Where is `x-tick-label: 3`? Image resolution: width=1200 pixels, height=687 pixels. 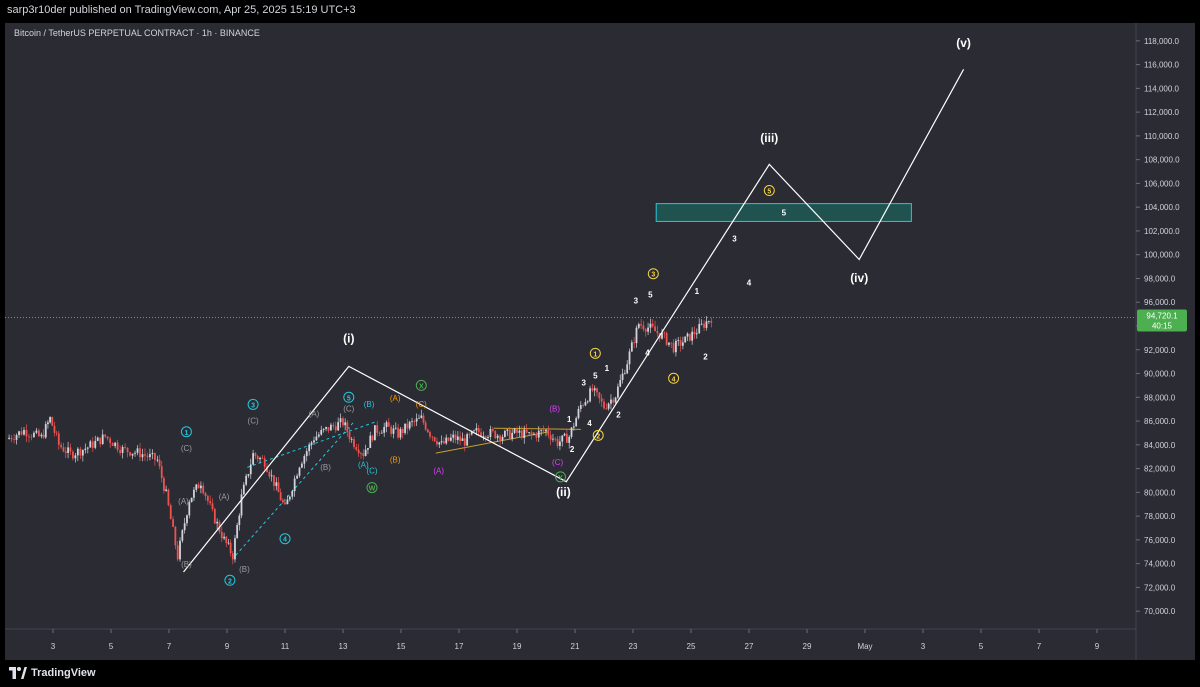
x-tick-label: 3 is located at coordinates (53, 646).